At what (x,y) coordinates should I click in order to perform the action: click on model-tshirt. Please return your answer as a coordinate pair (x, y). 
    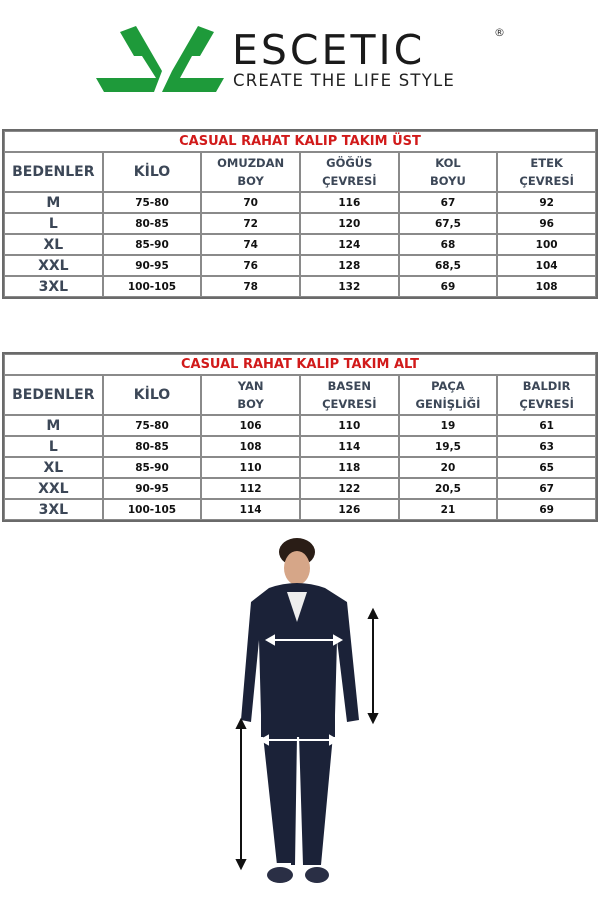
    Looking at the image, I should click on (297, 607).